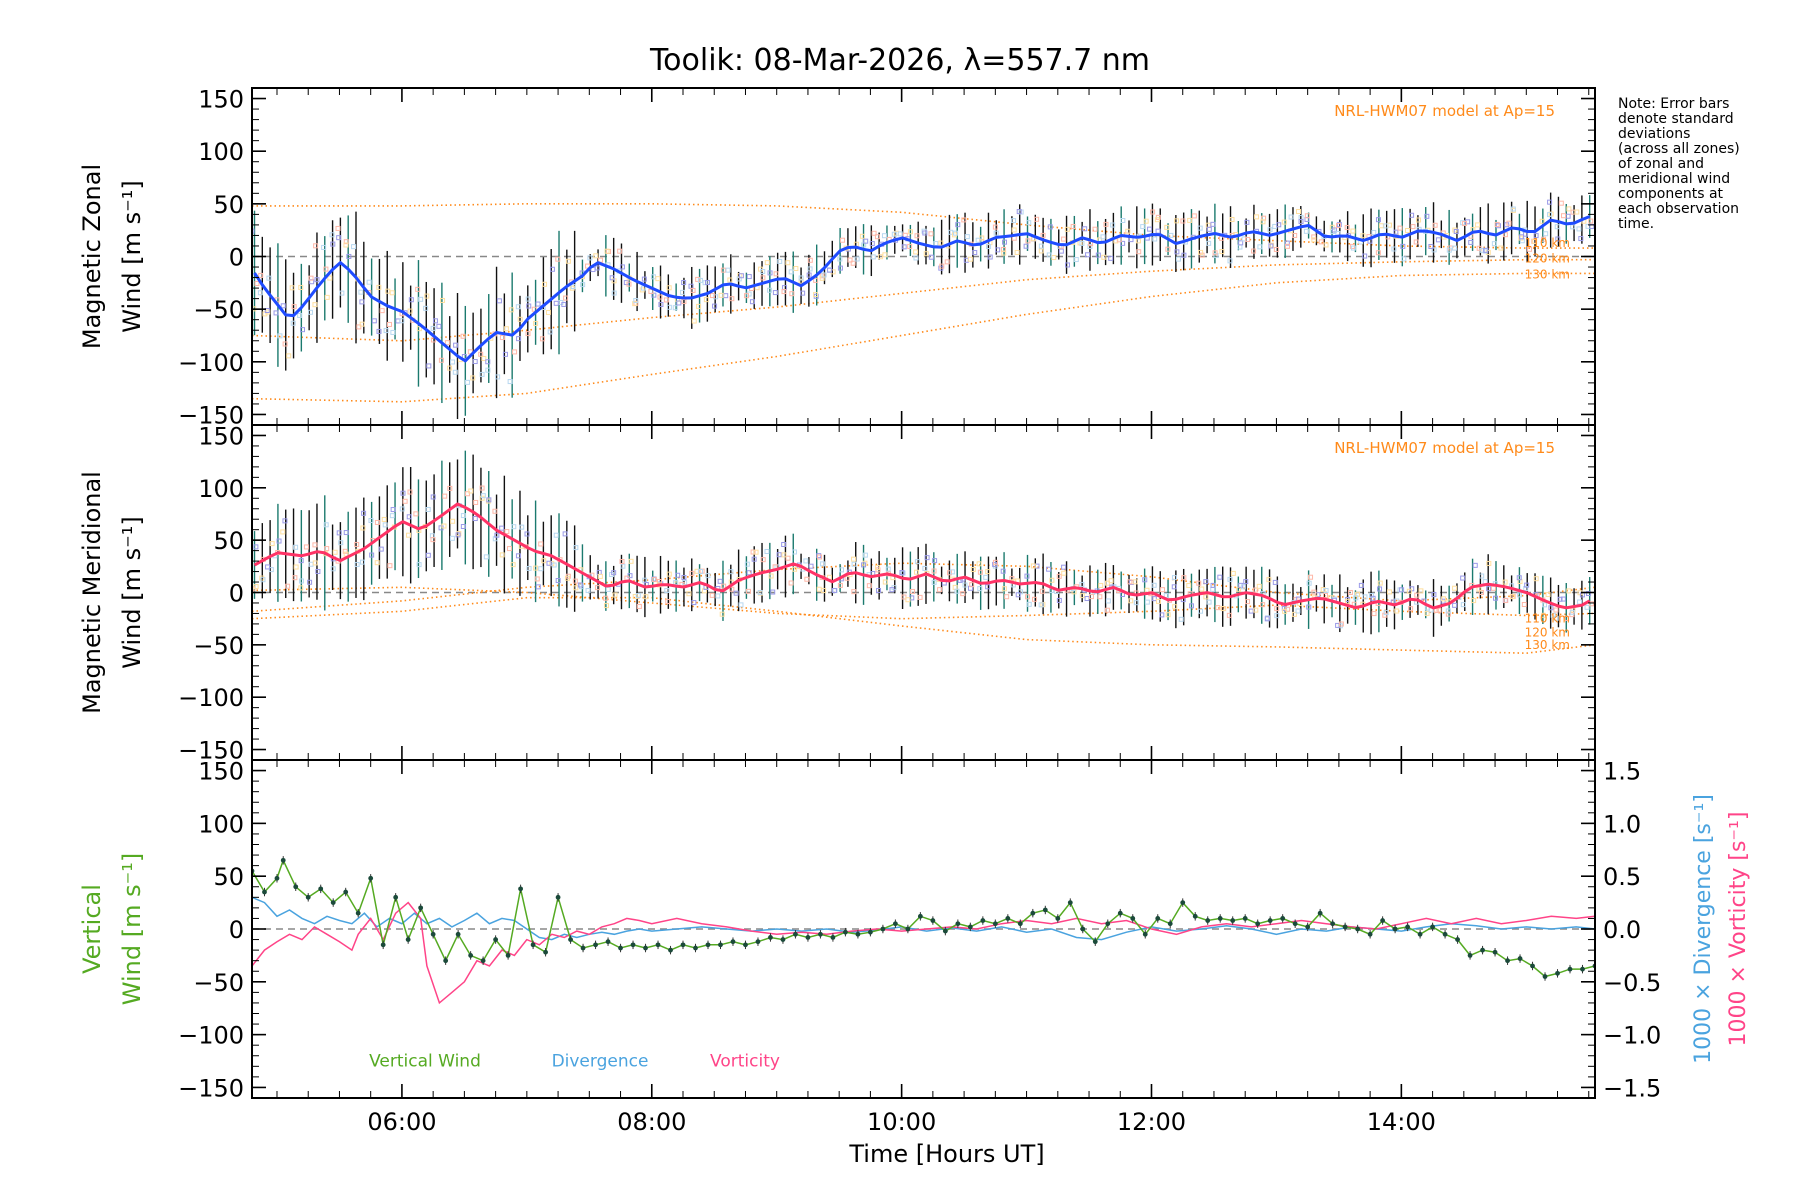 The image size is (1800, 1200). Describe the element at coordinates (1632, 1088) in the screenshot. I see `right-tick-label: −1.5` at that location.